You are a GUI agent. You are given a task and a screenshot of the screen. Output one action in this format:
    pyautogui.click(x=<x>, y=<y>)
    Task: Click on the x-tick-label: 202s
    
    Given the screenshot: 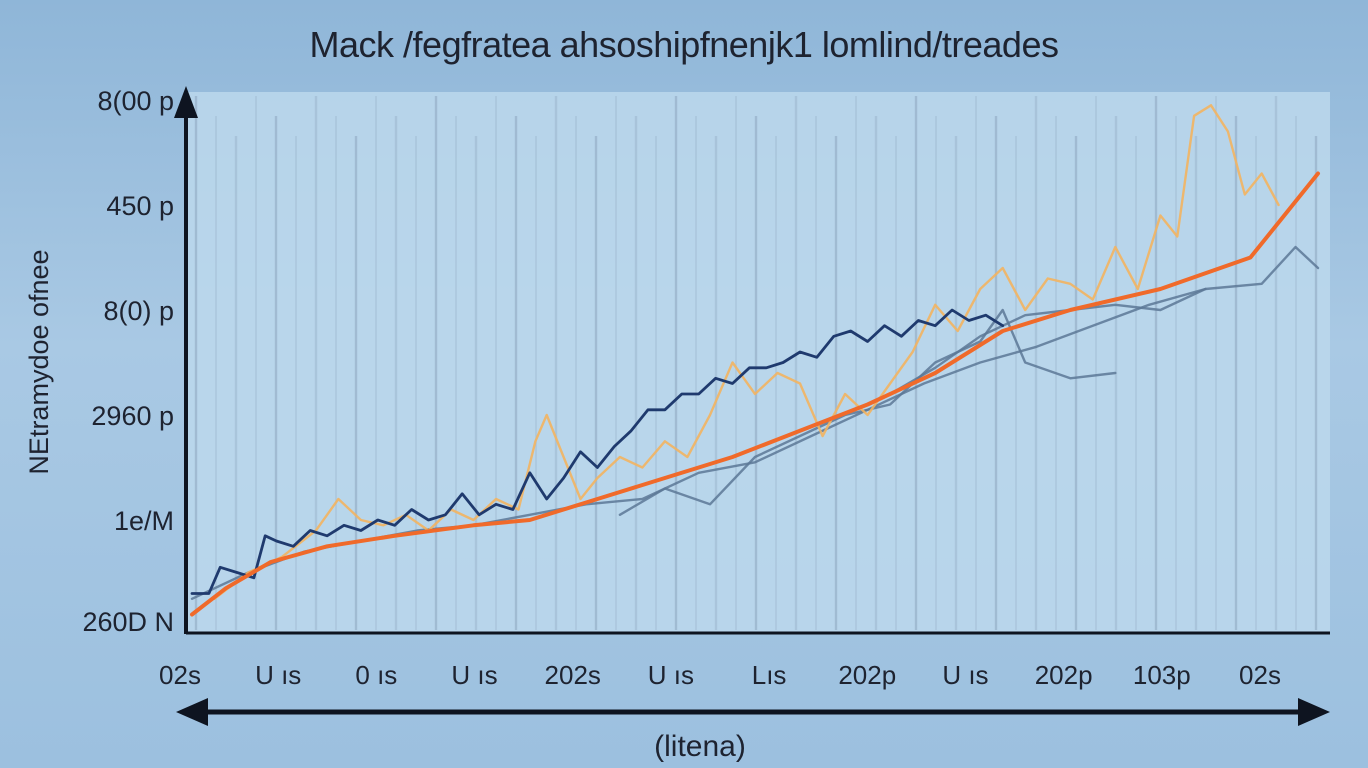 What is the action you would take?
    pyautogui.click(x=573, y=675)
    